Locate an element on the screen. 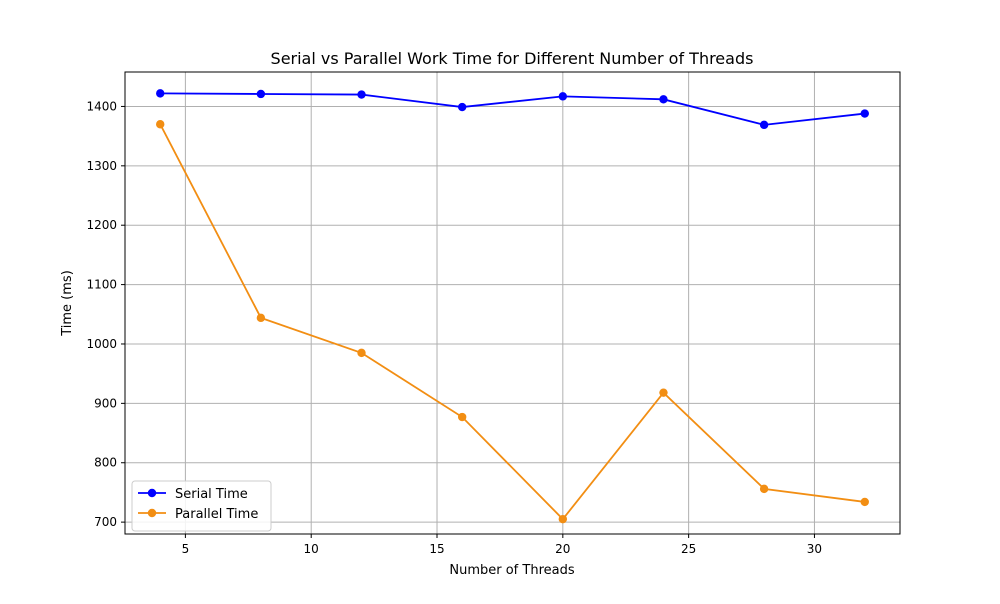 This screenshot has height=604, width=1000. legend-entry: Serial Time is located at coordinates (193, 494).